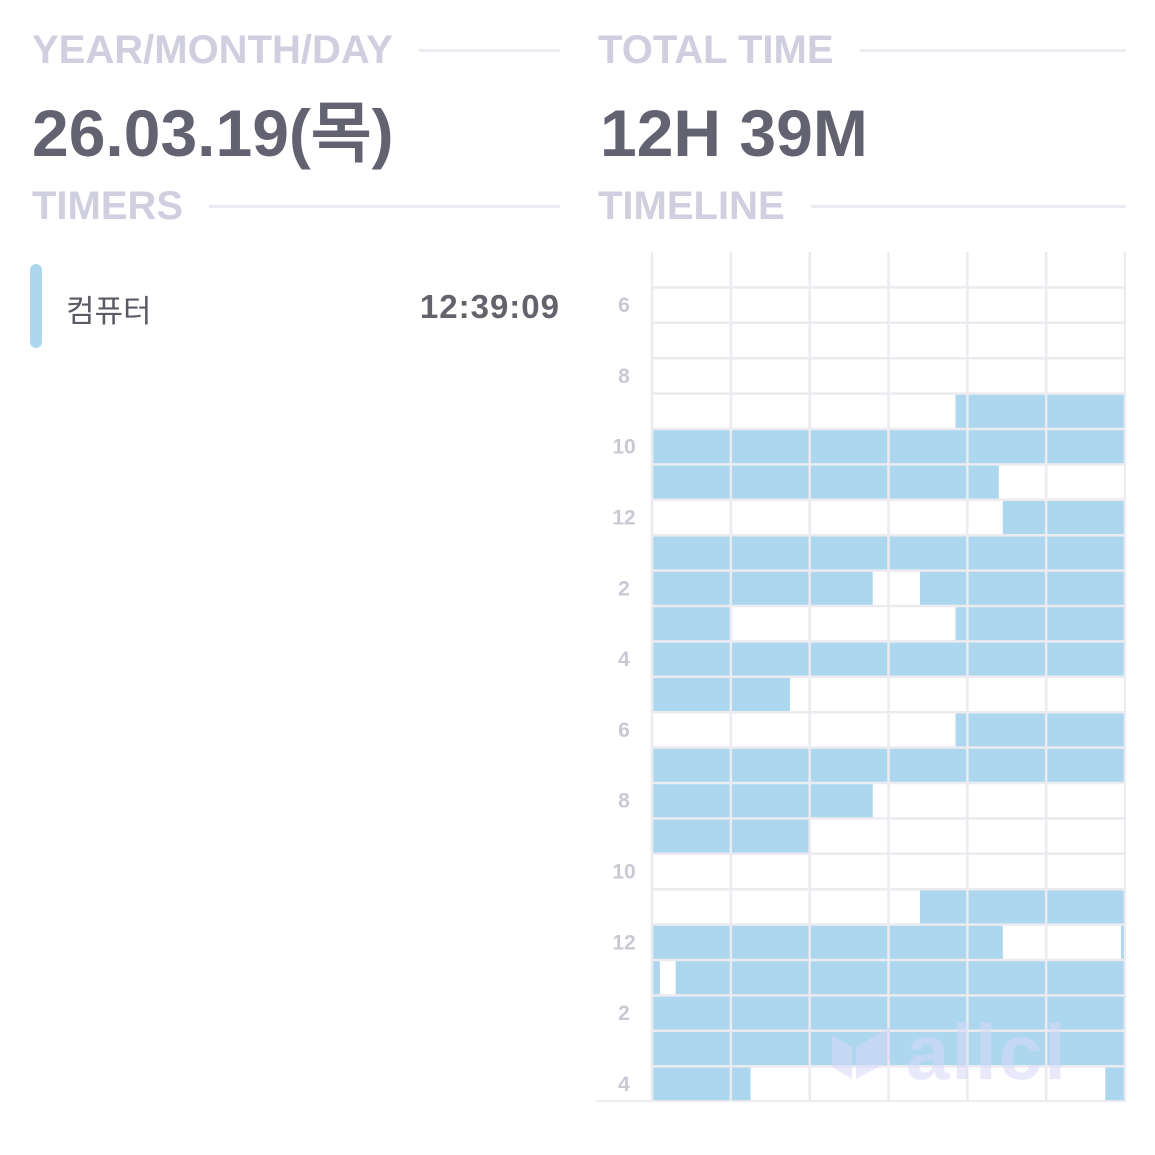 The width and height of the screenshot is (1155, 1155). I want to click on date-header: YEAR/MONTH/DAY, so click(296, 50).